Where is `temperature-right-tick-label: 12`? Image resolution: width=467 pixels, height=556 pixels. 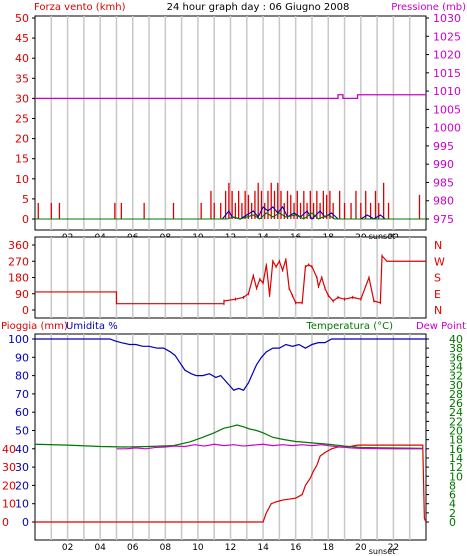 temperature-right-tick-label: 12 is located at coordinates (456, 467).